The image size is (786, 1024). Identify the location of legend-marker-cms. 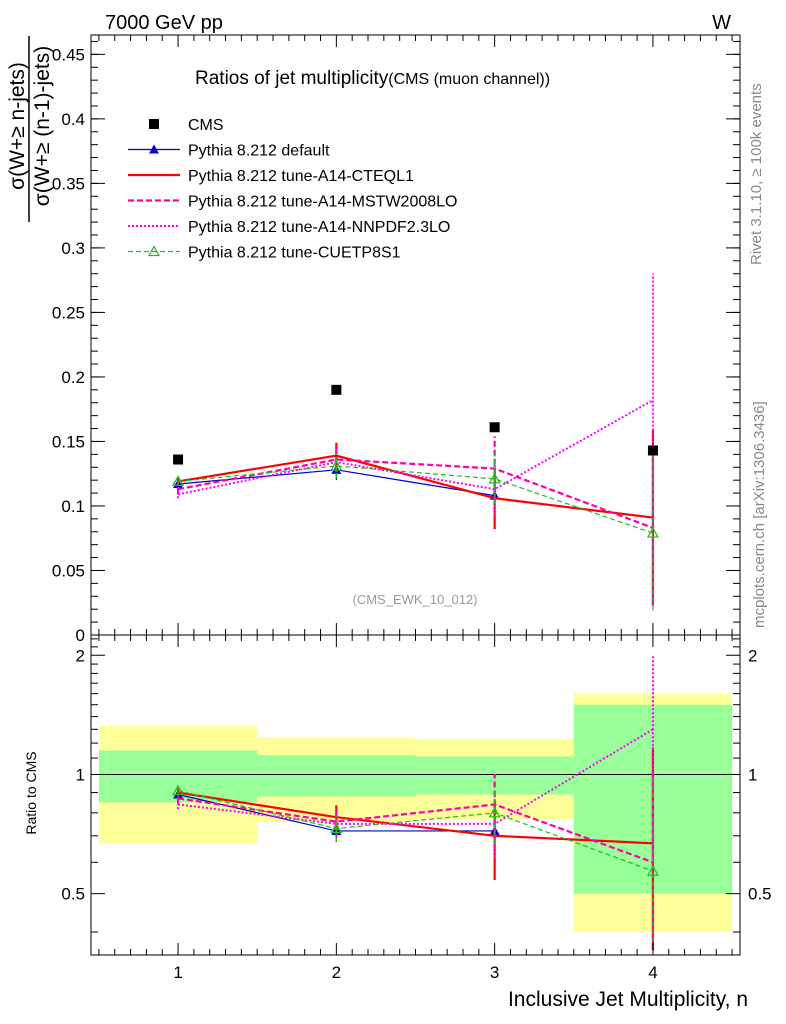
(154, 124).